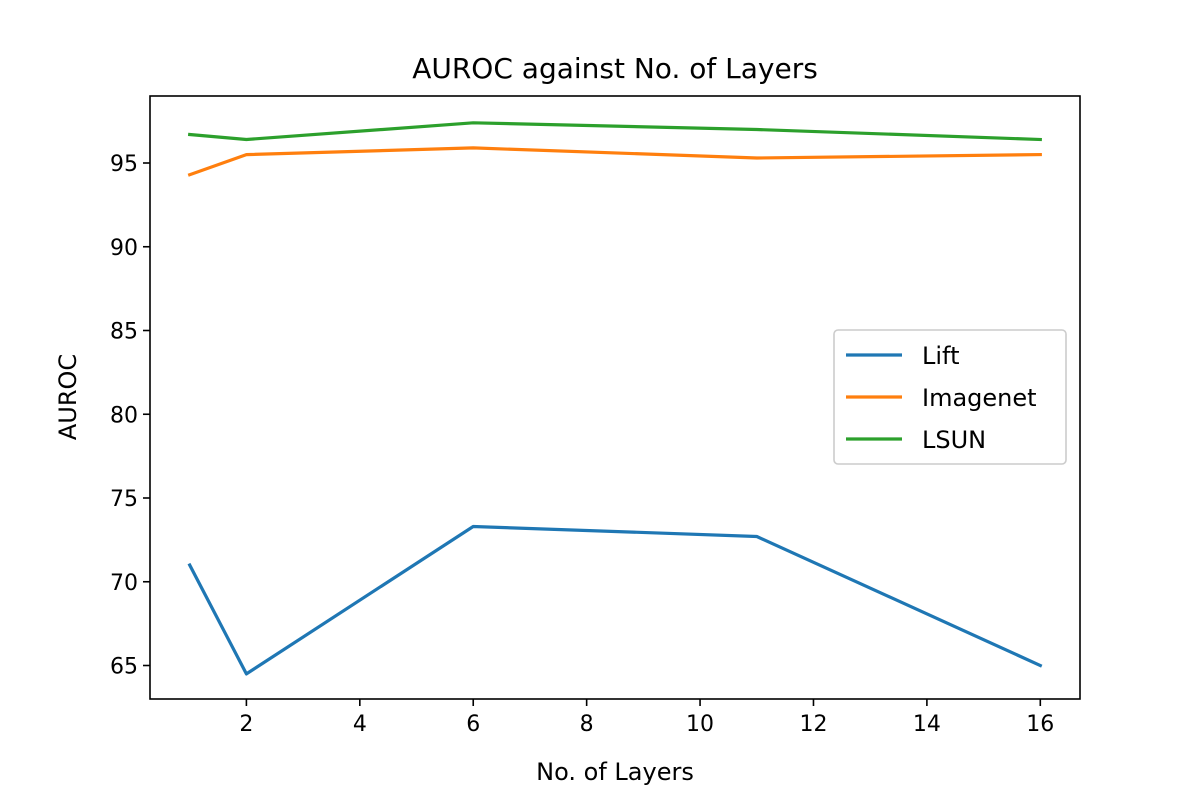  What do you see at coordinates (360, 724) in the screenshot?
I see `x-tick-label: 4` at bounding box center [360, 724].